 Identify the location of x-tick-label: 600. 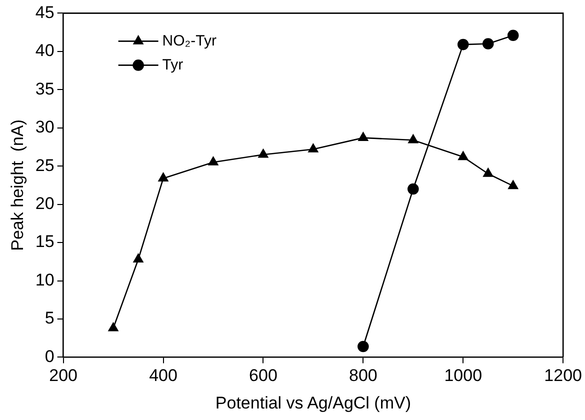
(263, 376).